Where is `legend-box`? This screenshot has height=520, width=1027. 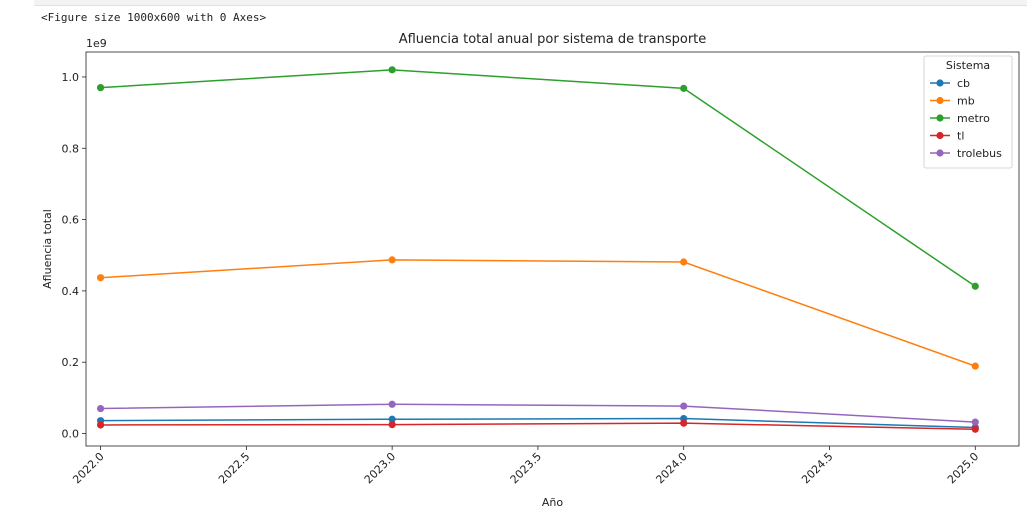
legend-box is located at coordinates (968, 112).